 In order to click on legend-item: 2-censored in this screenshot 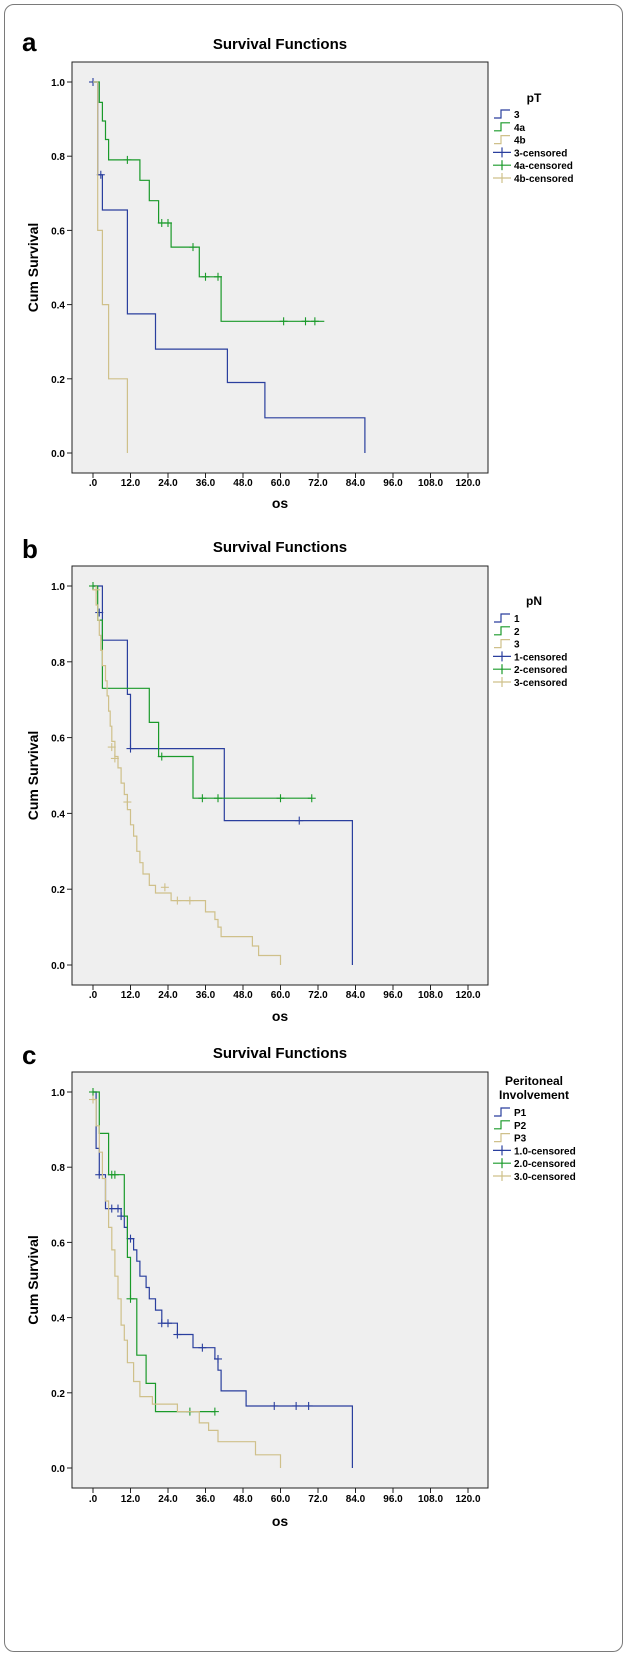, I will do `click(530, 670)`.